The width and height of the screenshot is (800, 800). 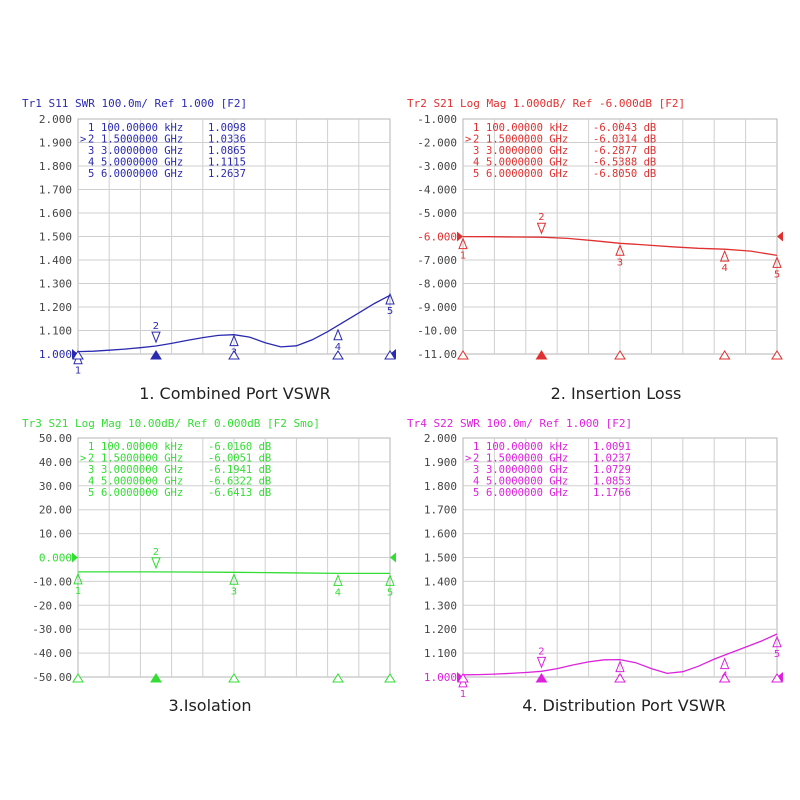 I want to click on marker-table-value: -6.5388 dB, so click(x=624, y=163).